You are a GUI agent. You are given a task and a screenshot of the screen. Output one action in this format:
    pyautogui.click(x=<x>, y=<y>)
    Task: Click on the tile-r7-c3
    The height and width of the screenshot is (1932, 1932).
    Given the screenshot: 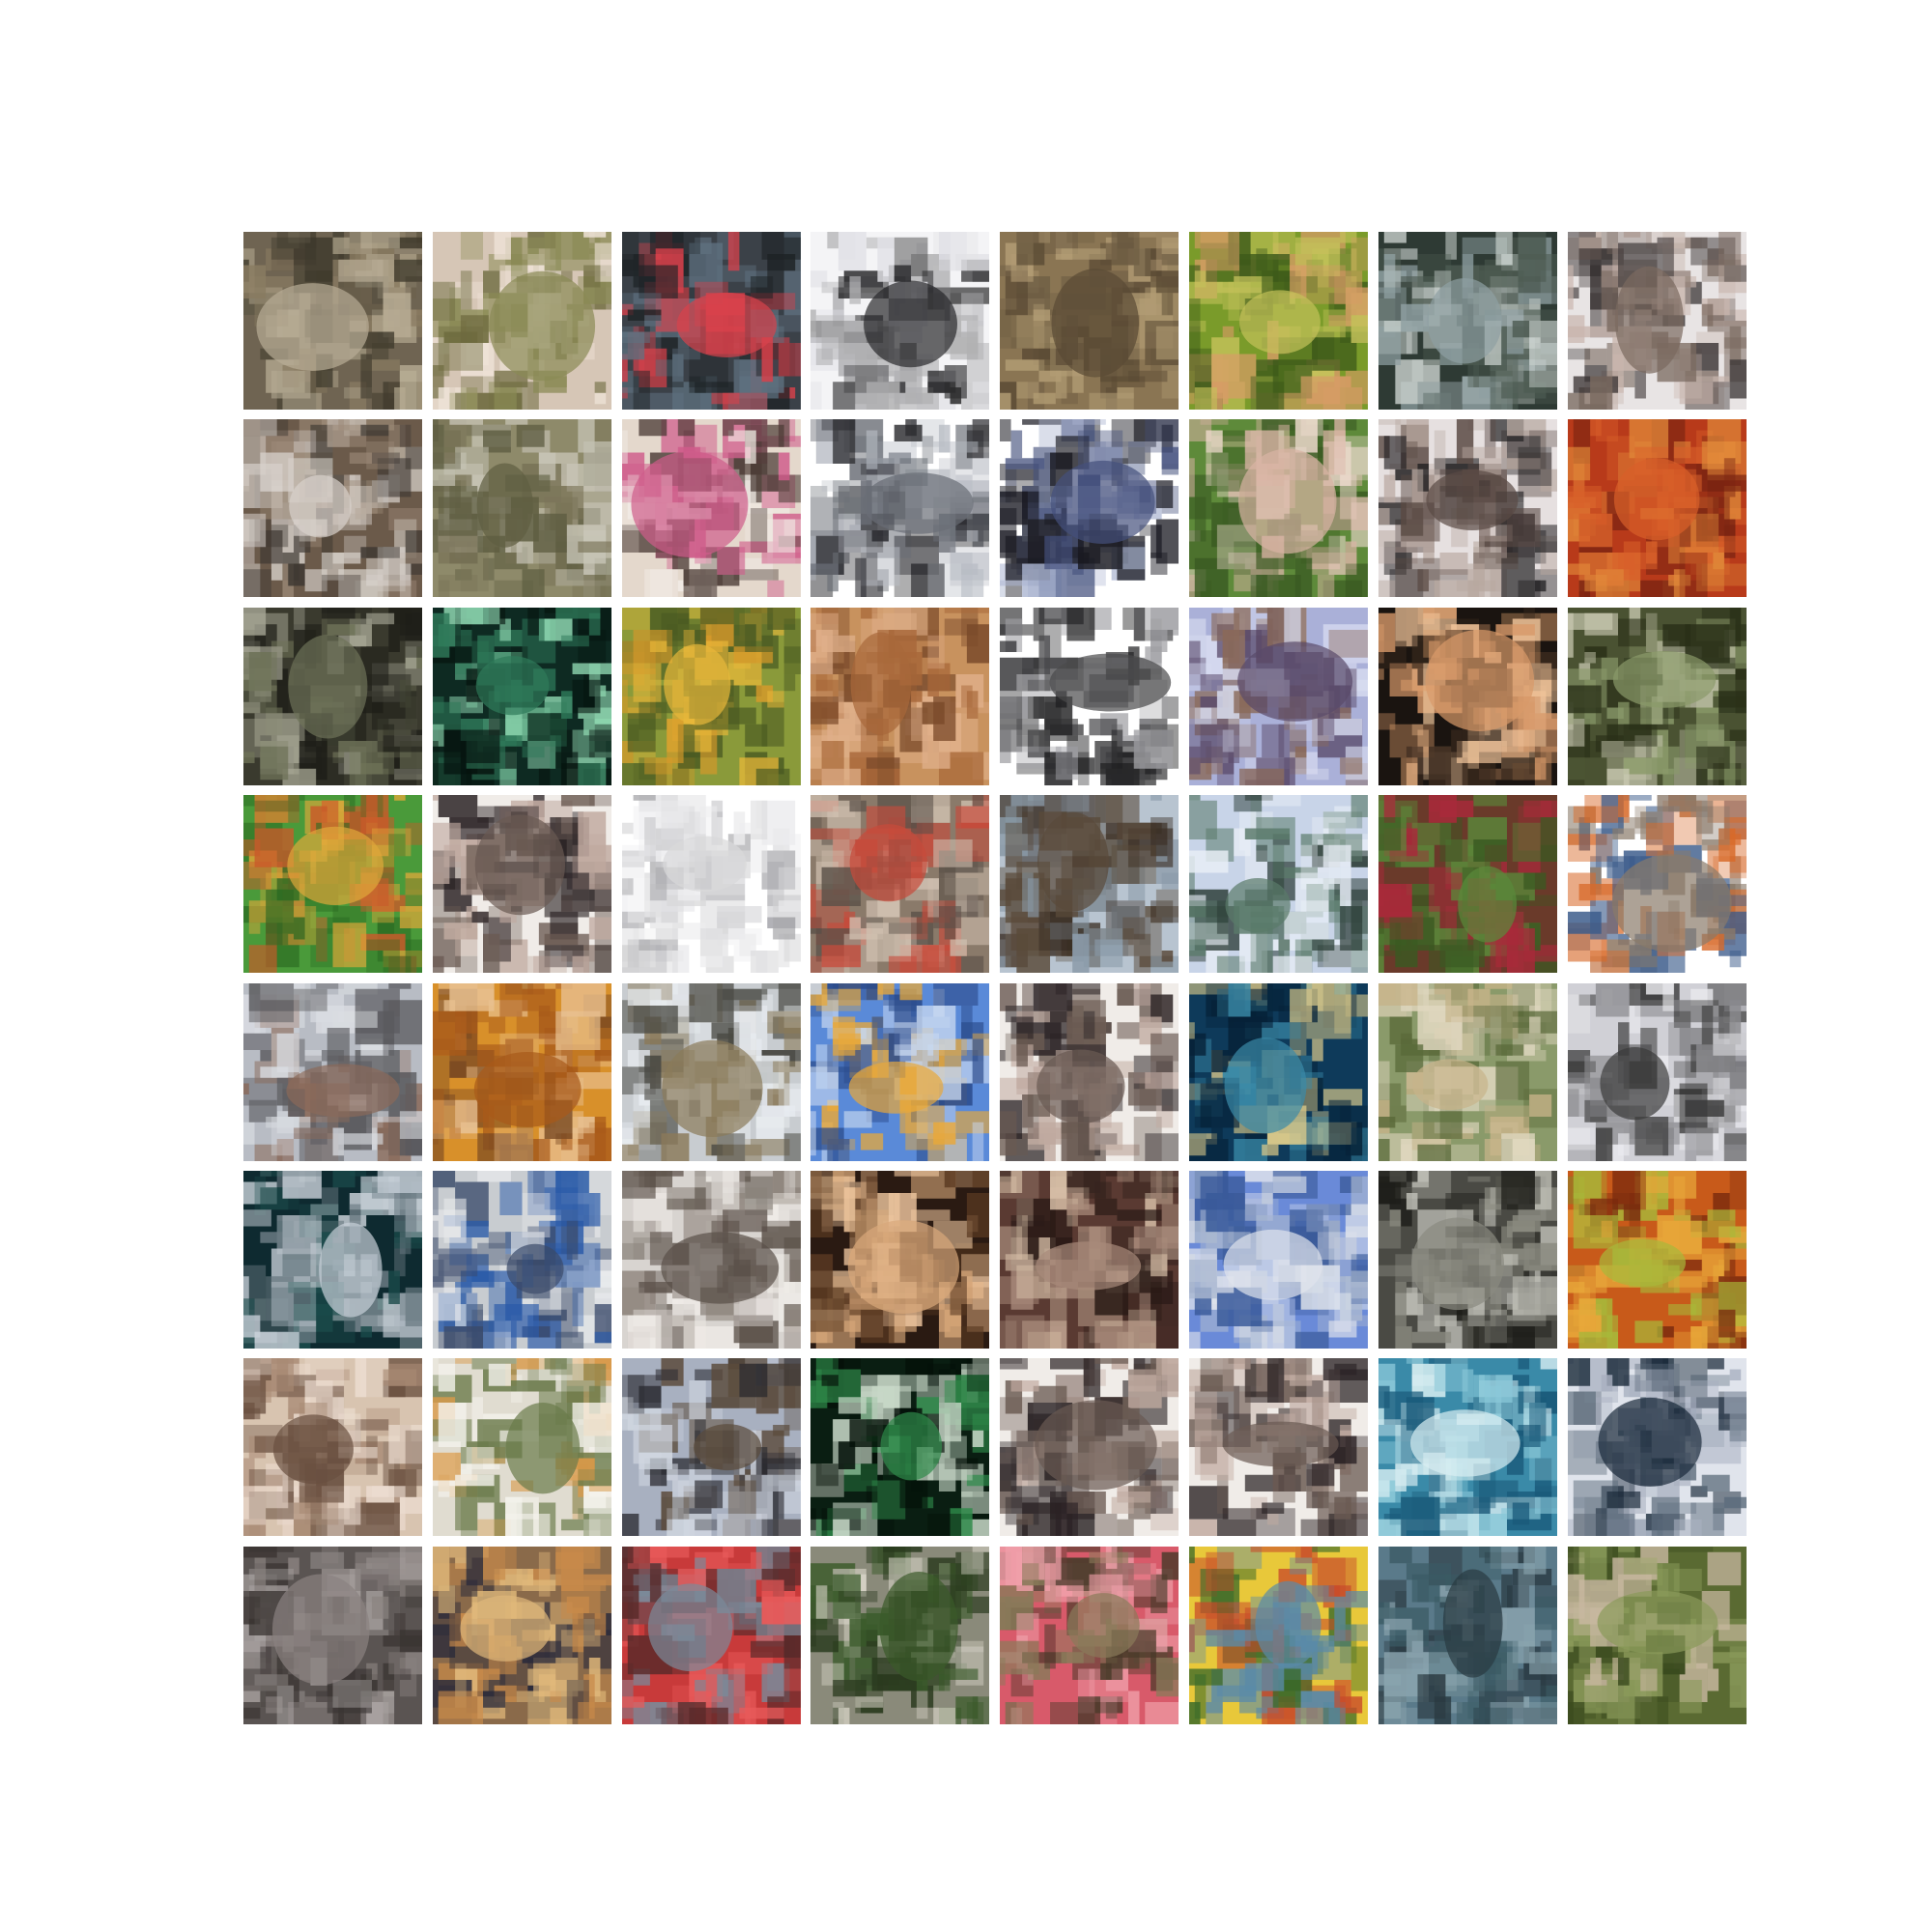 What is the action you would take?
    pyautogui.click(x=711, y=1447)
    